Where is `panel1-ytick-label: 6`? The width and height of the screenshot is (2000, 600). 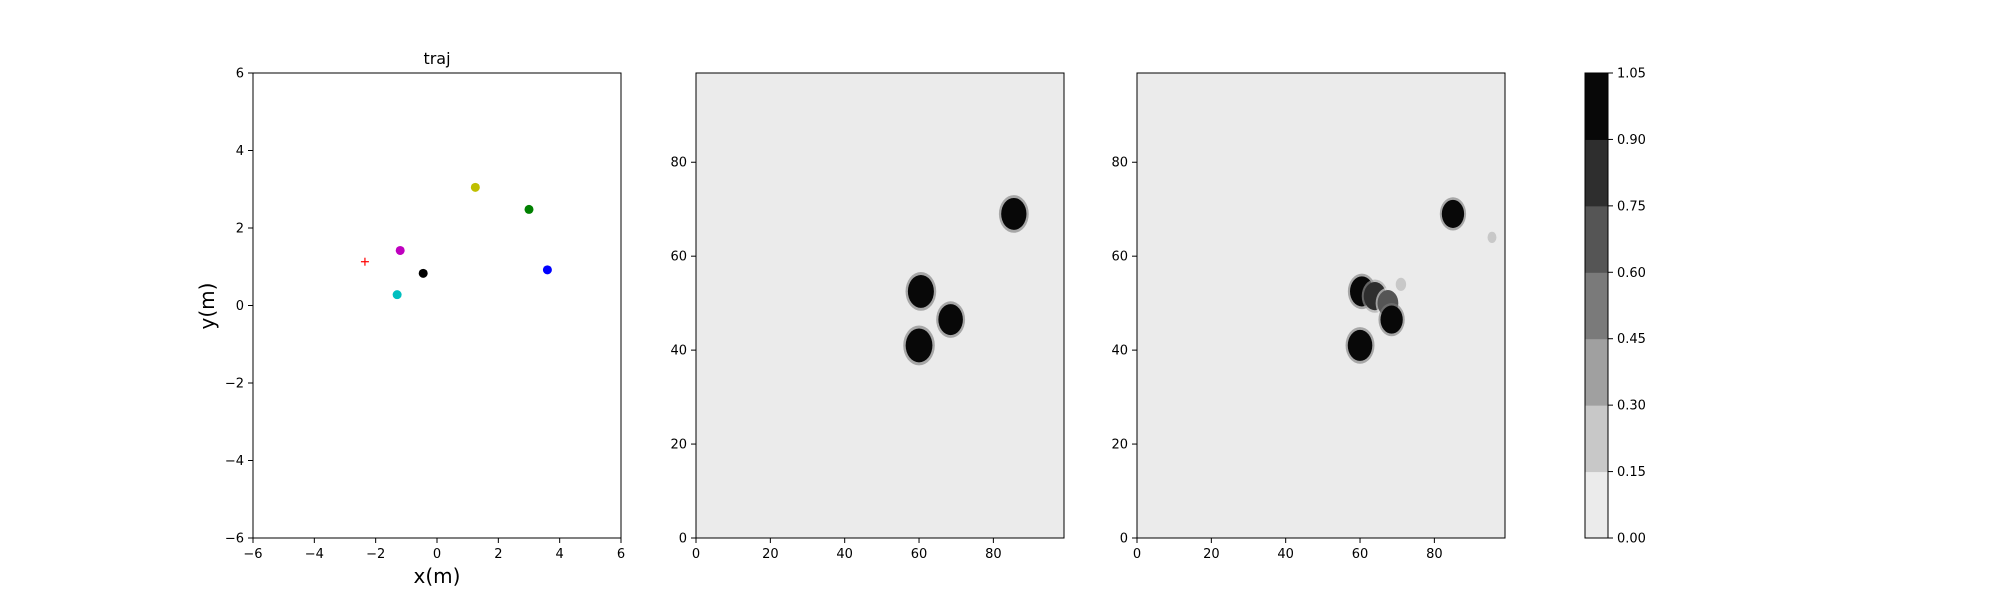 panel1-ytick-label: 6 is located at coordinates (240, 74).